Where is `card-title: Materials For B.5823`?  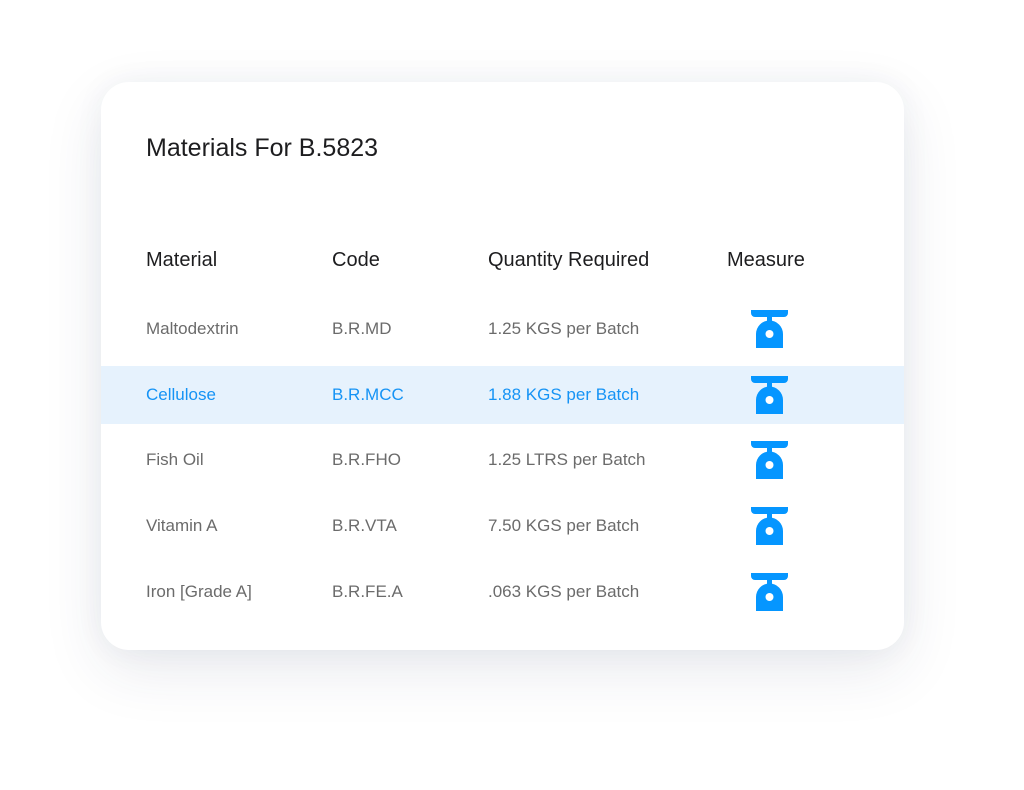
card-title: Materials For B.5823 is located at coordinates (262, 148).